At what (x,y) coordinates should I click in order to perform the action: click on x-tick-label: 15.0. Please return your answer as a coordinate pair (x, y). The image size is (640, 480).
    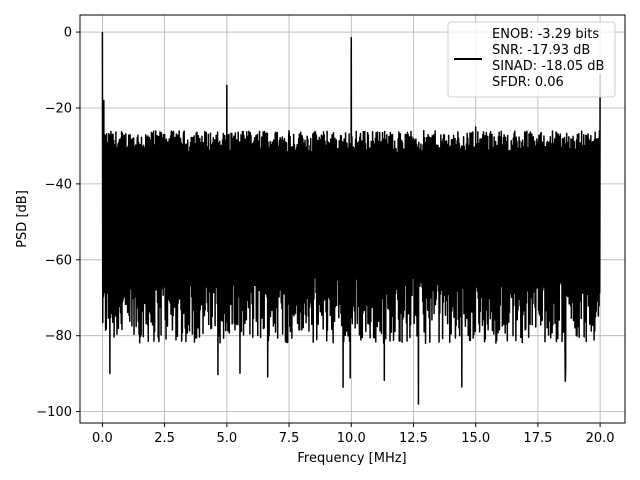
    Looking at the image, I should click on (475, 438).